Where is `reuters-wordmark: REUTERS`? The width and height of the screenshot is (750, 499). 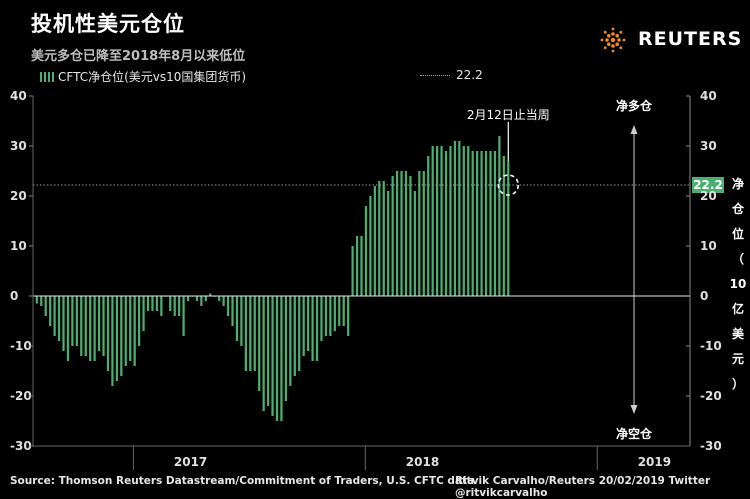 reuters-wordmark: REUTERS is located at coordinates (690, 39).